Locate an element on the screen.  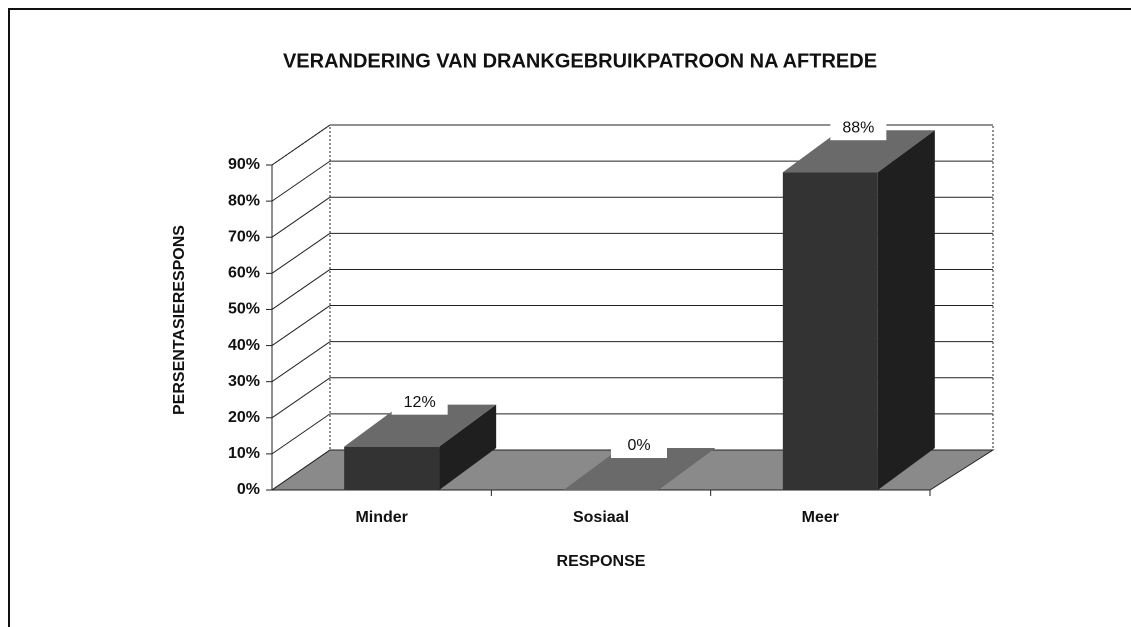
y-tick-label: 0% is located at coordinates (248, 489).